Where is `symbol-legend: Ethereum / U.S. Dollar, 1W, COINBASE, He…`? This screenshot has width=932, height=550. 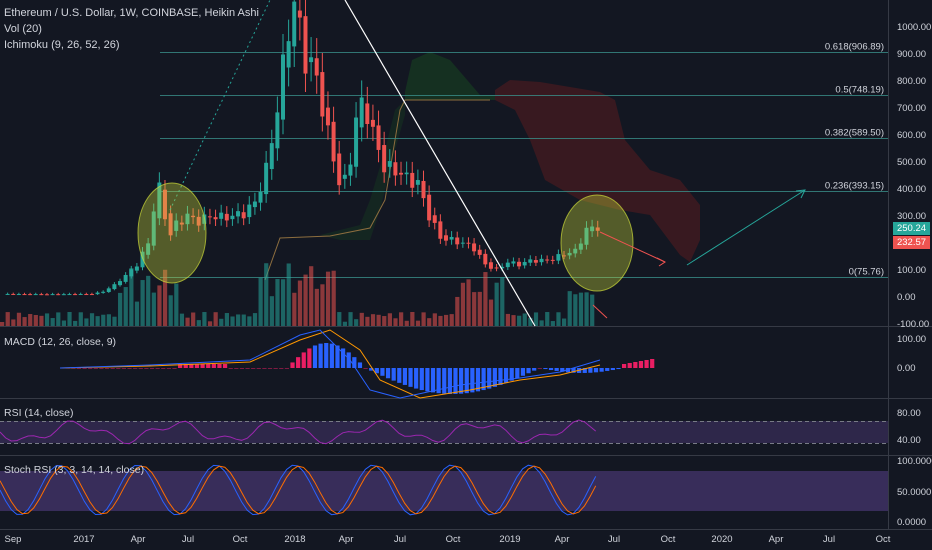 symbol-legend: Ethereum / U.S. Dollar, 1W, COINBASE, He… is located at coordinates (131, 13).